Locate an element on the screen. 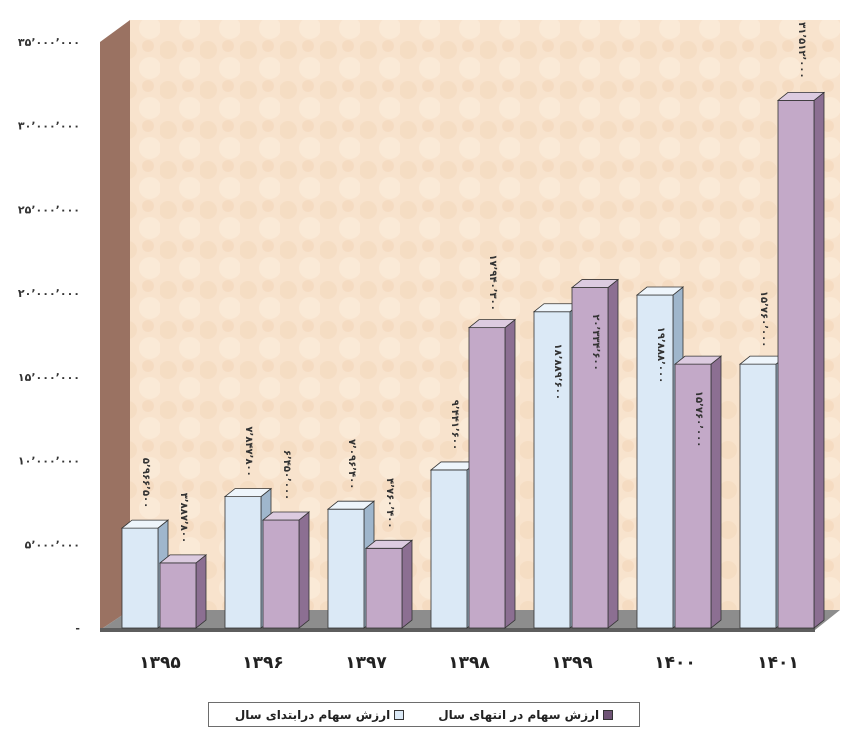 This screenshot has width=846, height=729. floor-front is located at coordinates (457, 630).